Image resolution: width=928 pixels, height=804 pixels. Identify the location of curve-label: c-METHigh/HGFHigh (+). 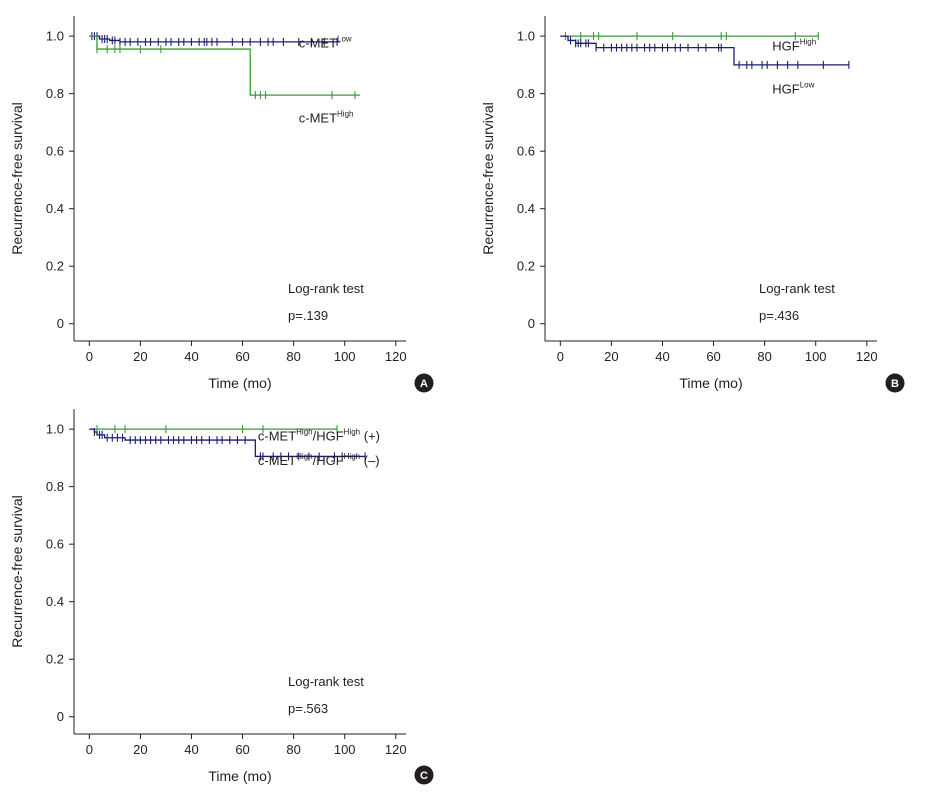
(319, 436).